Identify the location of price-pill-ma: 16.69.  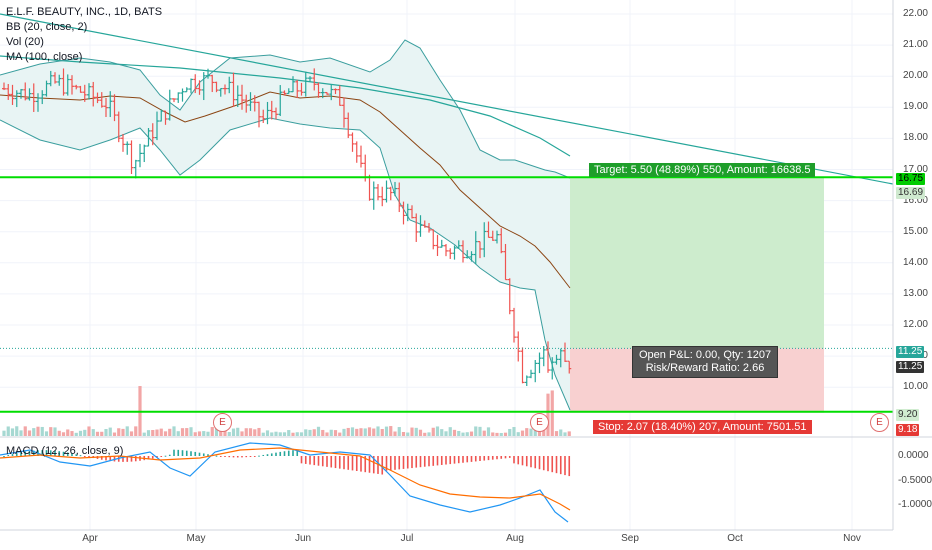
(911, 193).